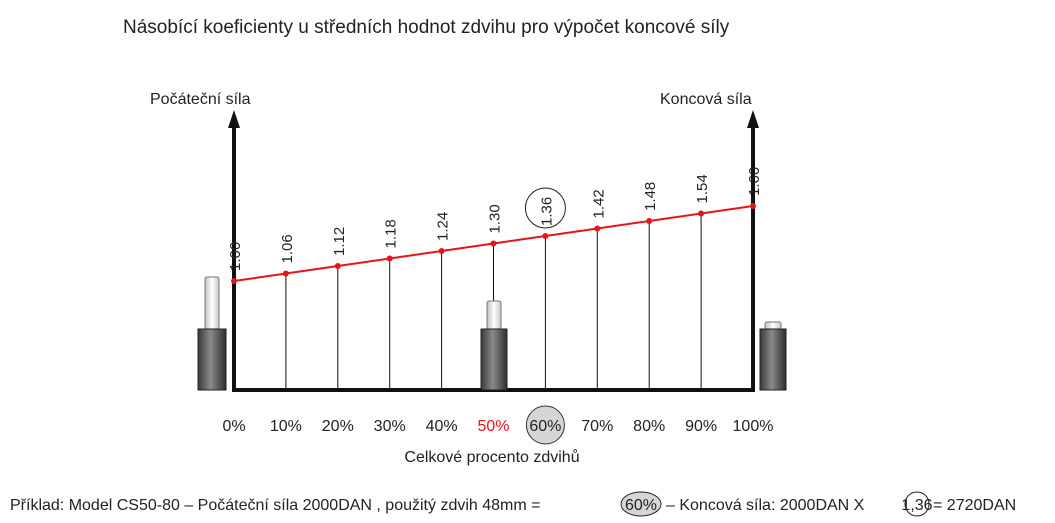  I want to click on cylinder-half-icon, so click(494, 345).